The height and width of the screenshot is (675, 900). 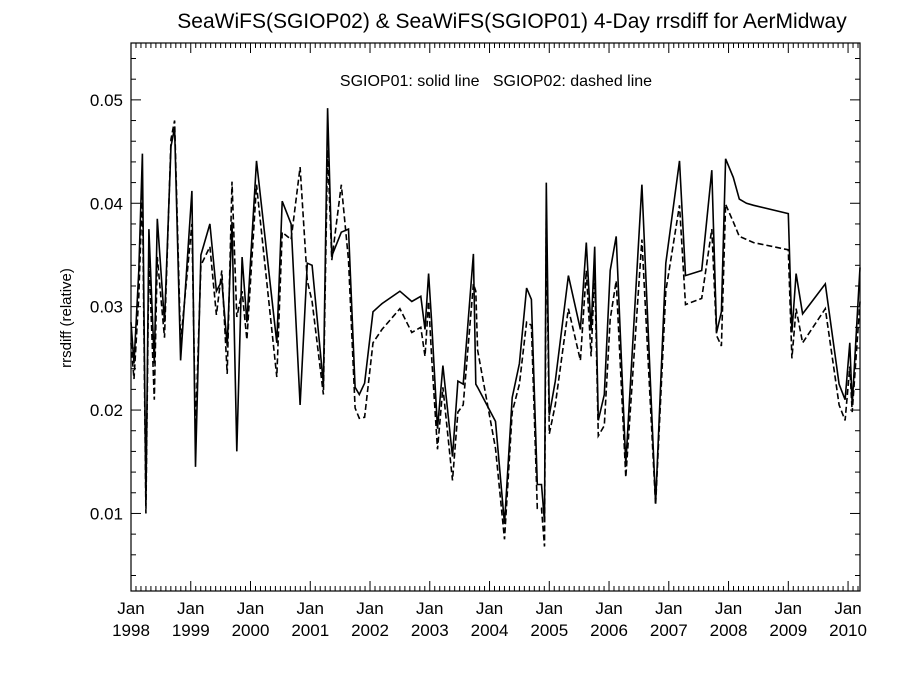 What do you see at coordinates (310, 630) in the screenshot?
I see `x-tick-label-year: 2001` at bounding box center [310, 630].